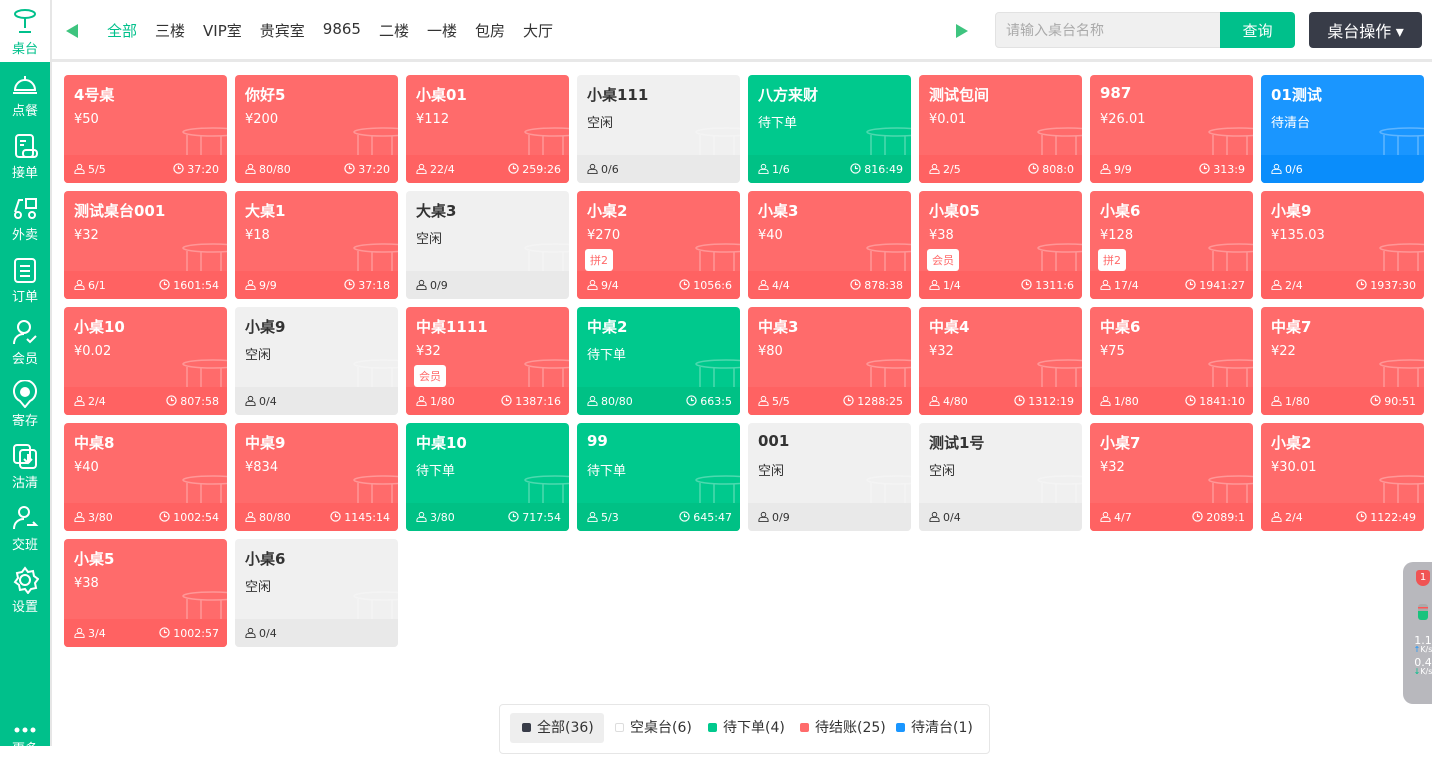 The width and height of the screenshot is (1432, 762). I want to click on table-card: 大桌3 空闲 0/9, so click(487, 245).